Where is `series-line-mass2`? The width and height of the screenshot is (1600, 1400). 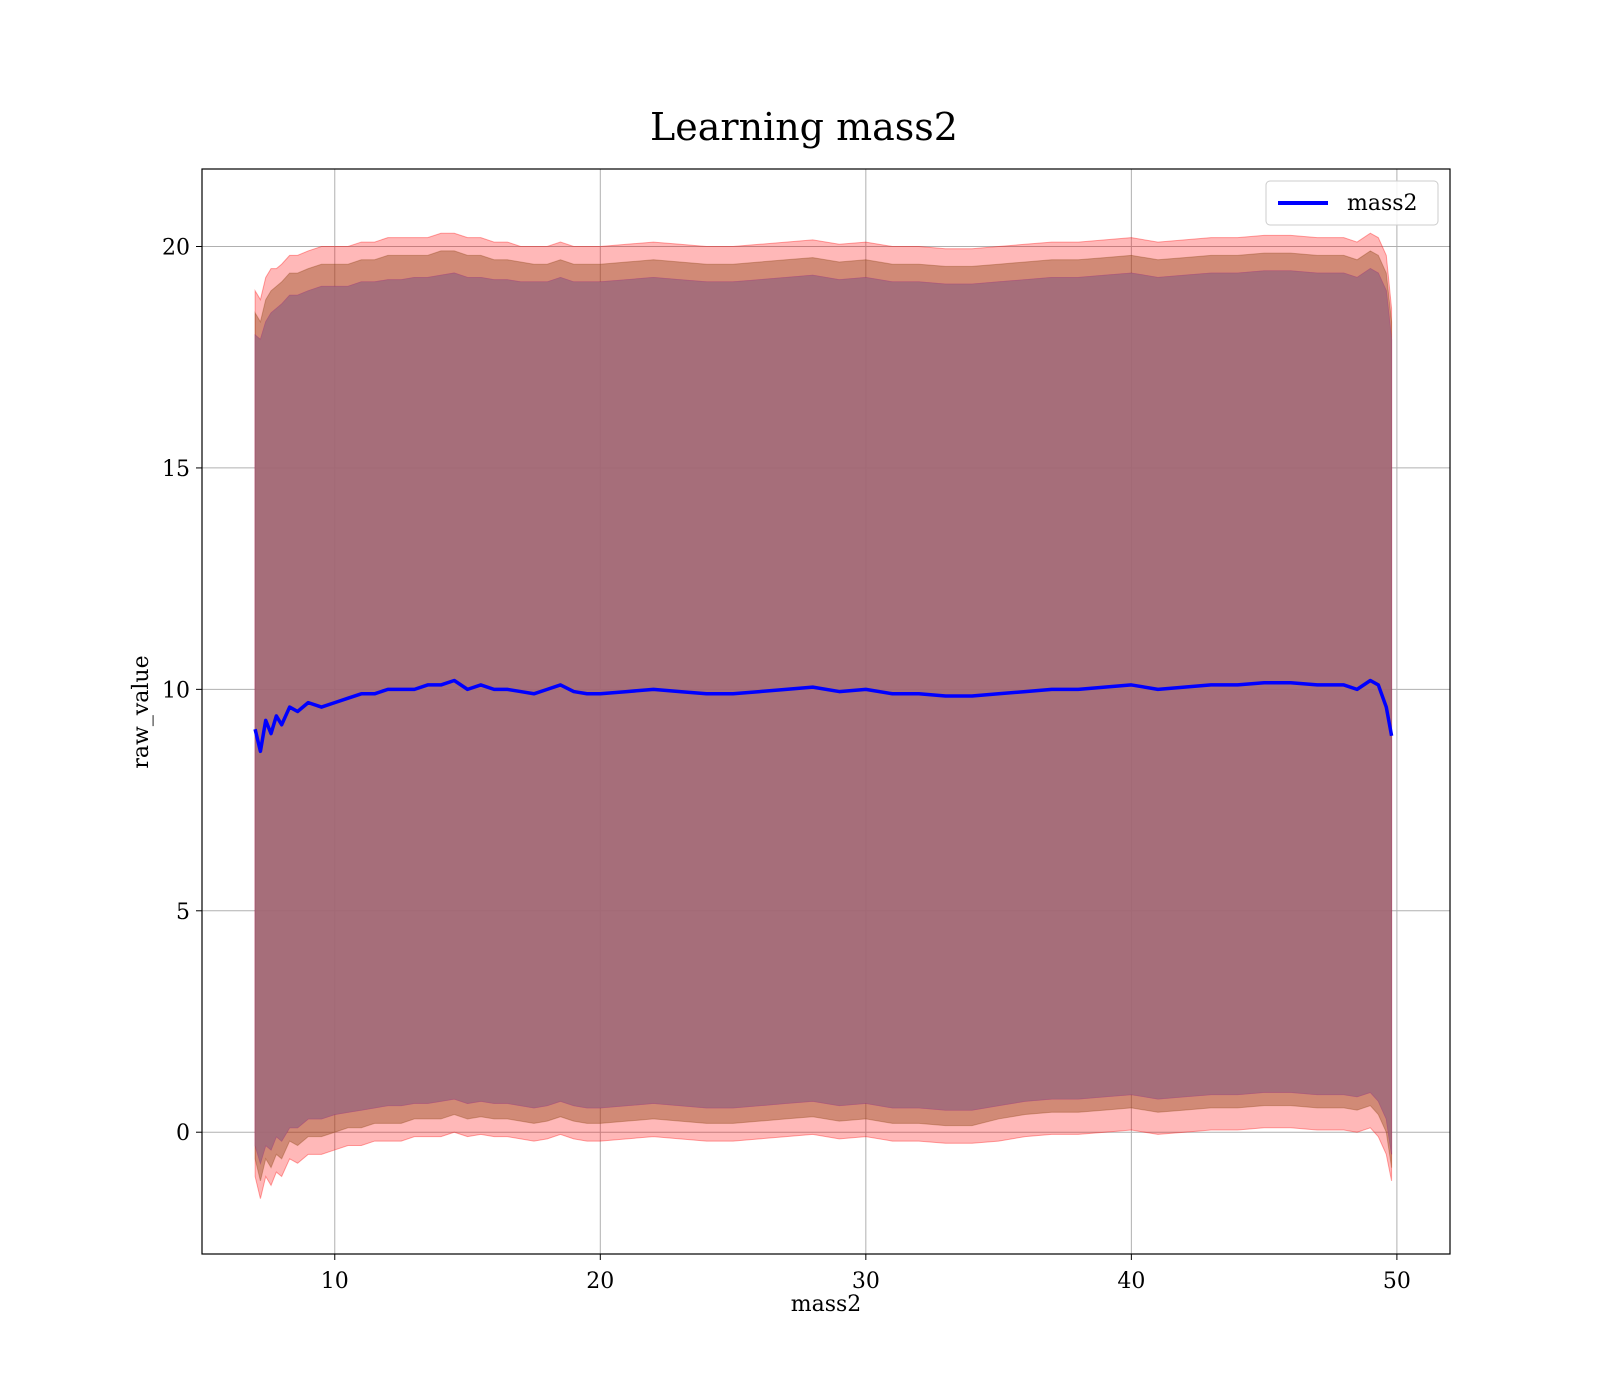
series-line-mass2 is located at coordinates (823, 716).